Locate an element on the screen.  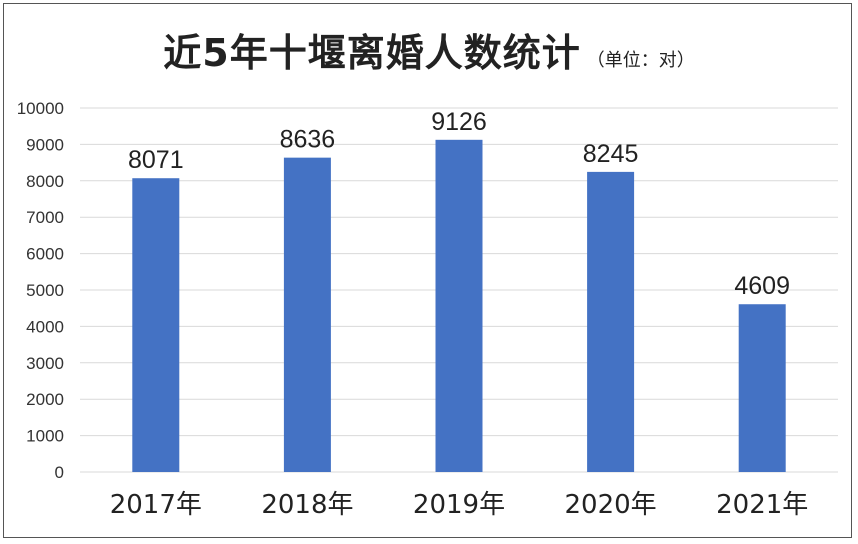
x-category-label: 2020年 is located at coordinates (611, 505).